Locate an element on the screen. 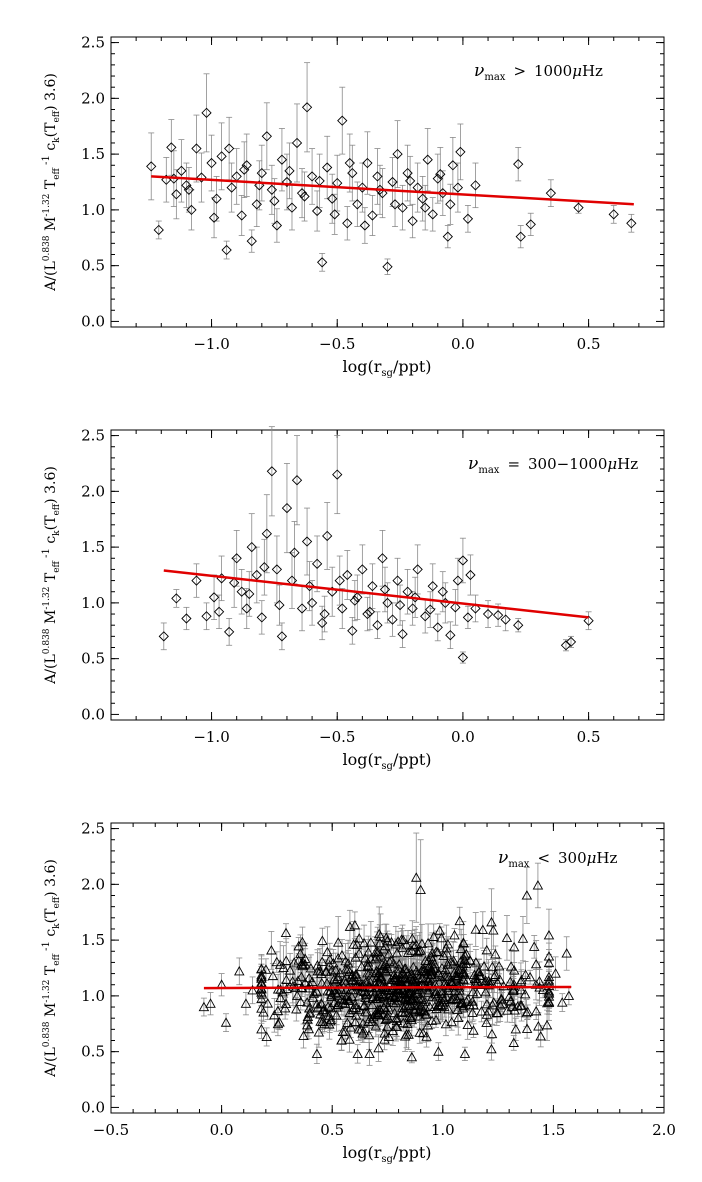  annotation-2: νmax = 300−1000μHz is located at coordinates (553, 465).